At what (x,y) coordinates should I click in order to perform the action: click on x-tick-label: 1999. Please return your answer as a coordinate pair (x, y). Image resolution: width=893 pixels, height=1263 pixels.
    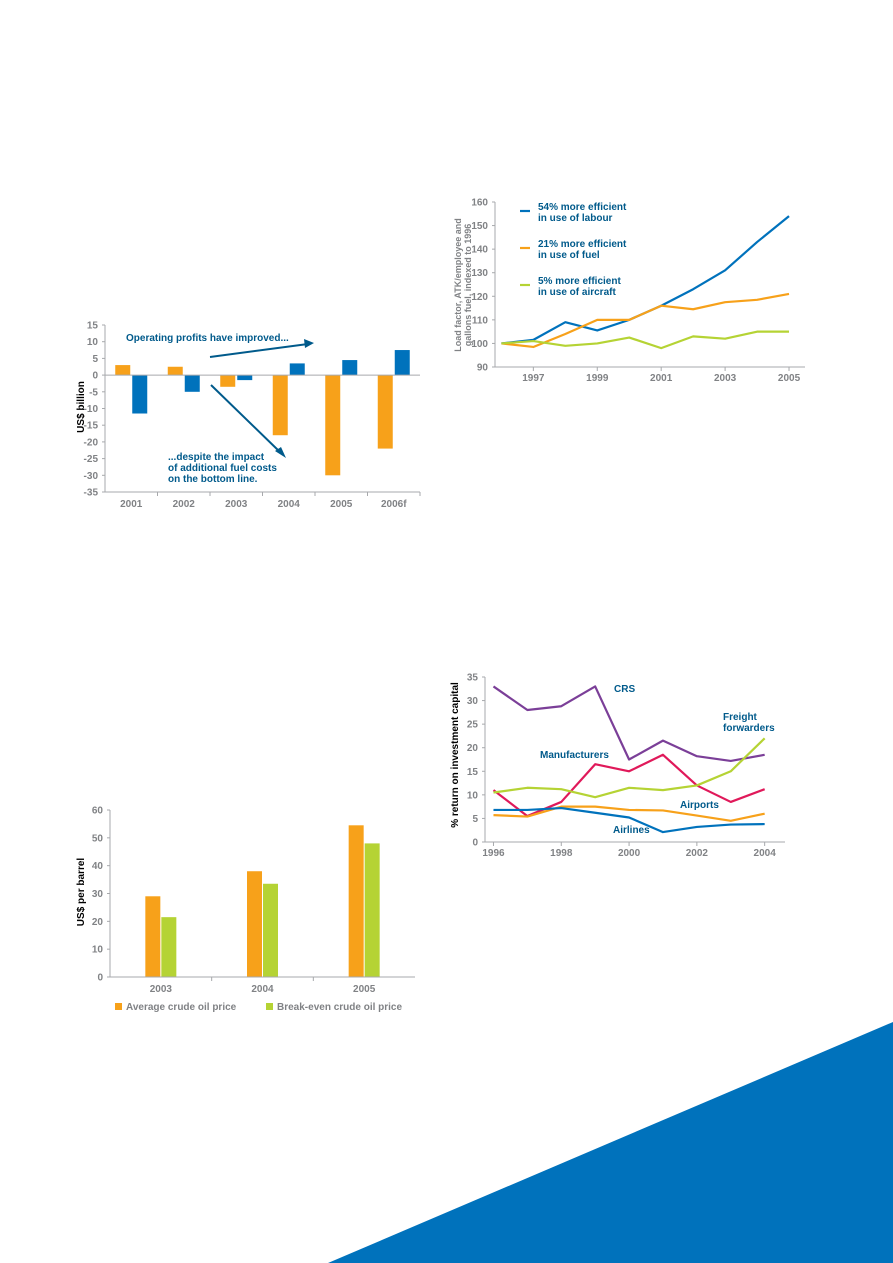
    Looking at the image, I should click on (597, 378).